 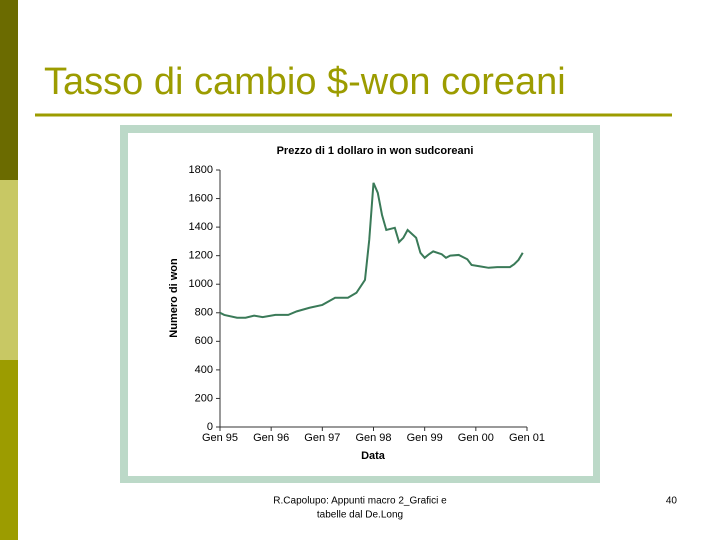 What do you see at coordinates (425, 438) in the screenshot?
I see `x-tick-label: Gen 99` at bounding box center [425, 438].